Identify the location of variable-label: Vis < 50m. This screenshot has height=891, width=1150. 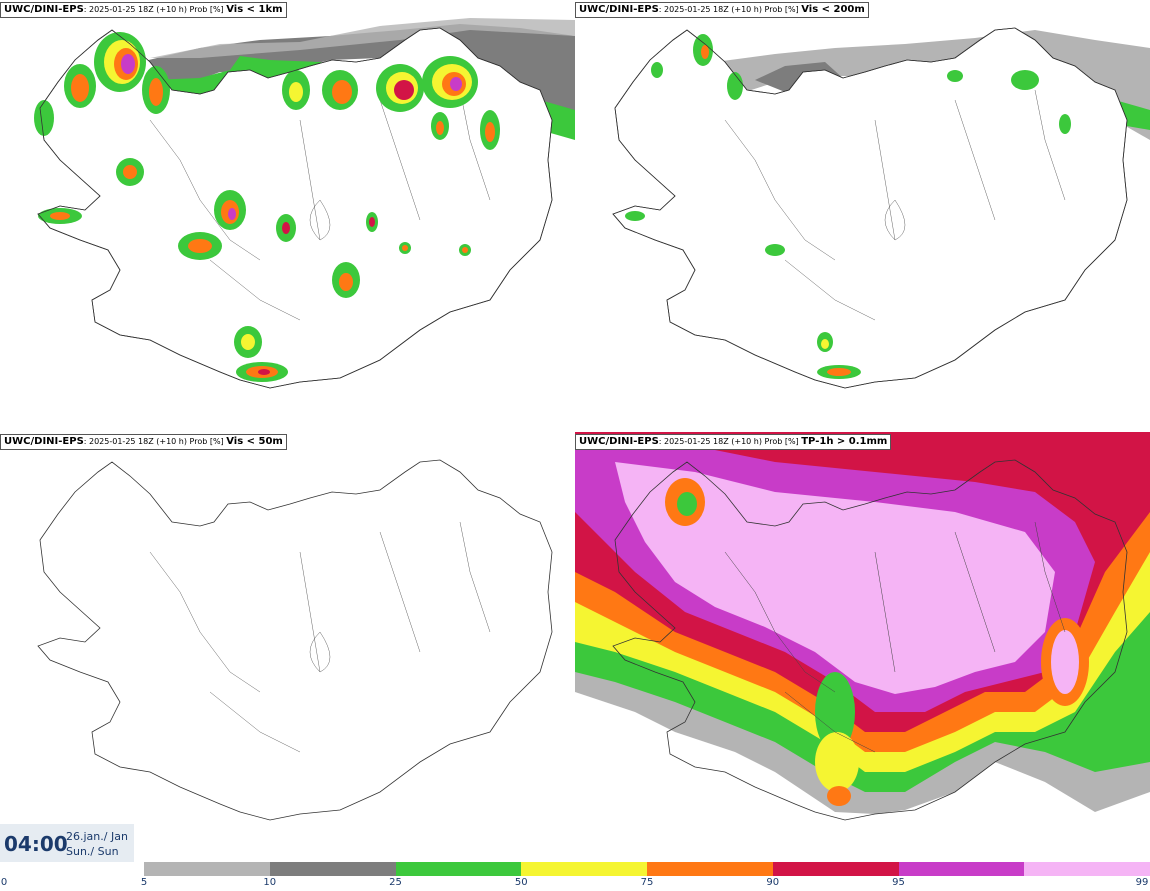
(254, 441).